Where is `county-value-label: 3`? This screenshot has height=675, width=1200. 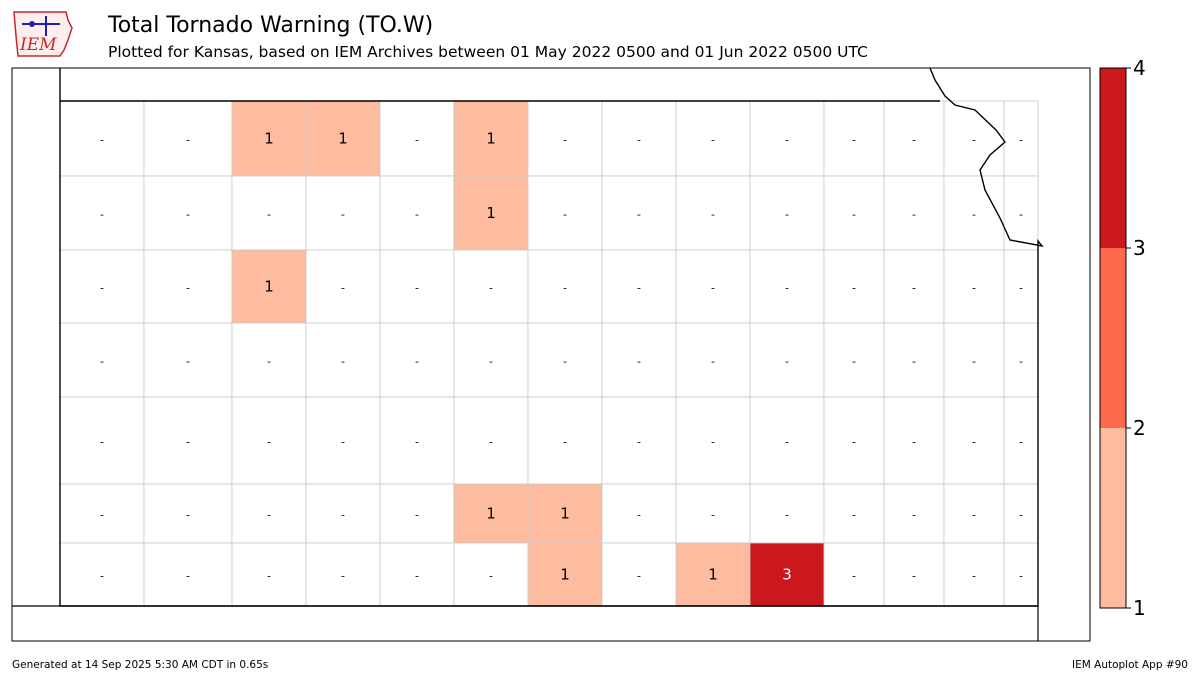
county-value-label: 3 is located at coordinates (787, 575).